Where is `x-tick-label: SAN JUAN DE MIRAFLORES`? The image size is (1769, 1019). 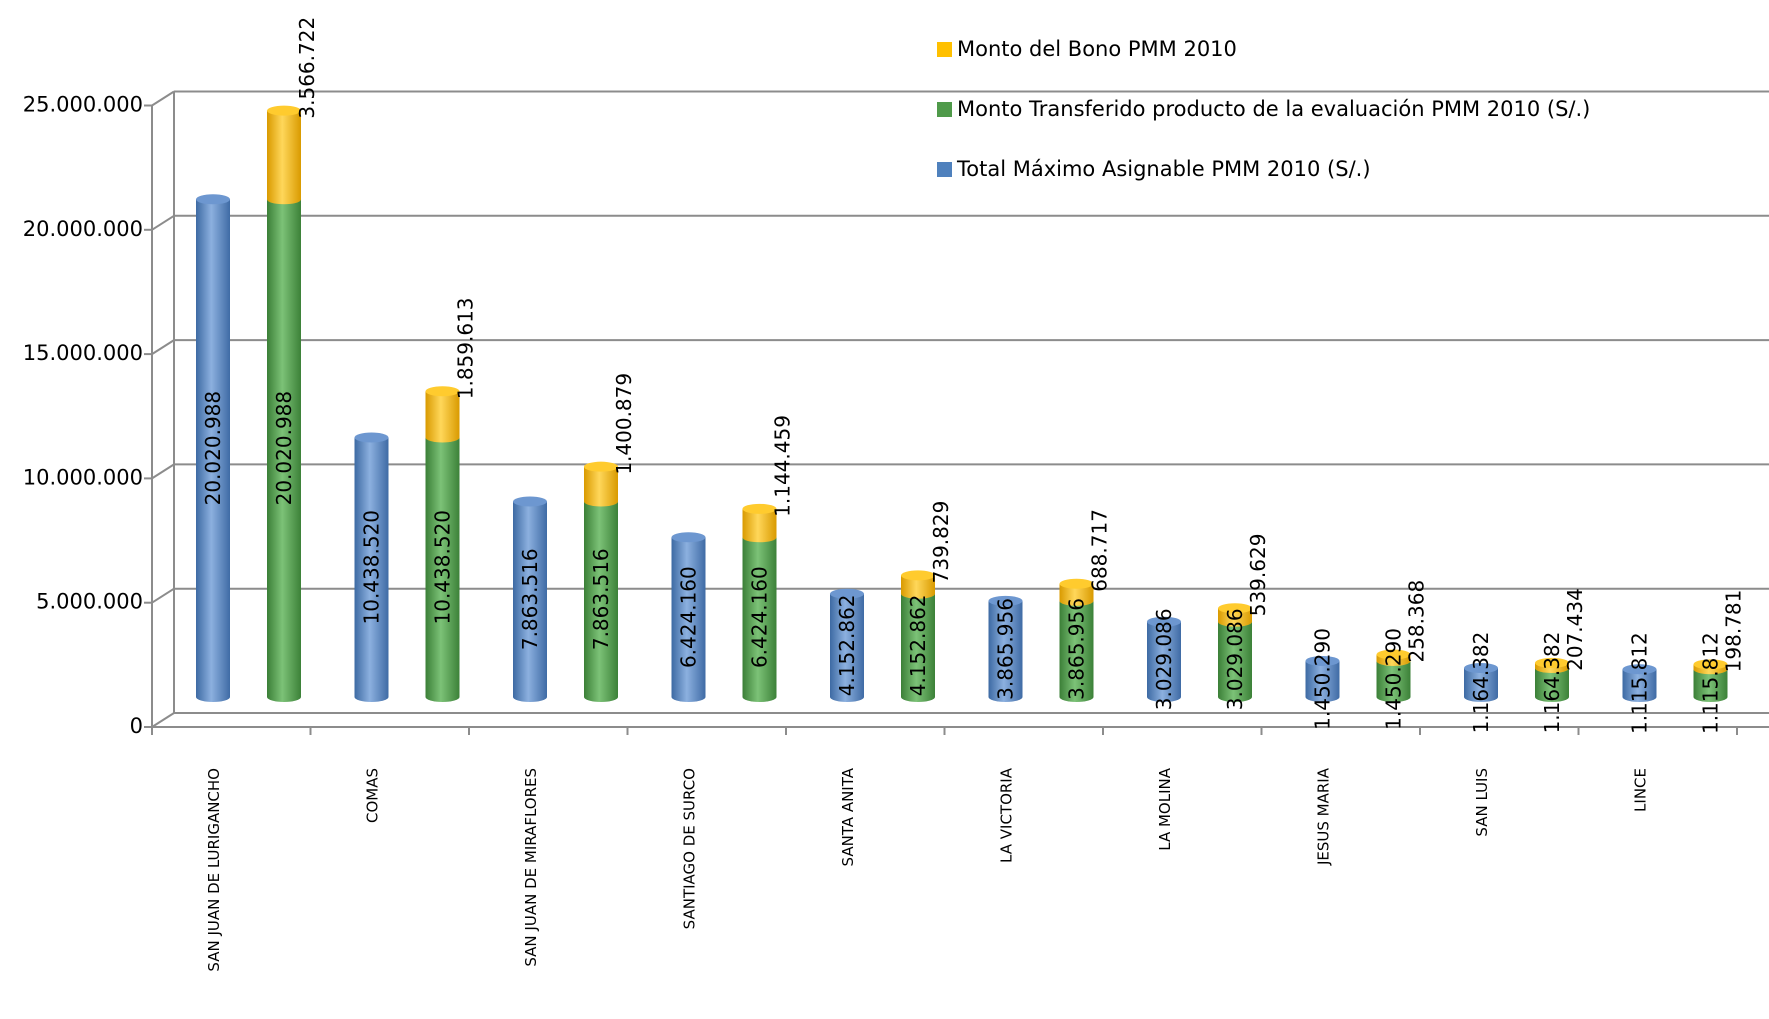
x-tick-label: SAN JUAN DE MIRAFLORES is located at coordinates (531, 867).